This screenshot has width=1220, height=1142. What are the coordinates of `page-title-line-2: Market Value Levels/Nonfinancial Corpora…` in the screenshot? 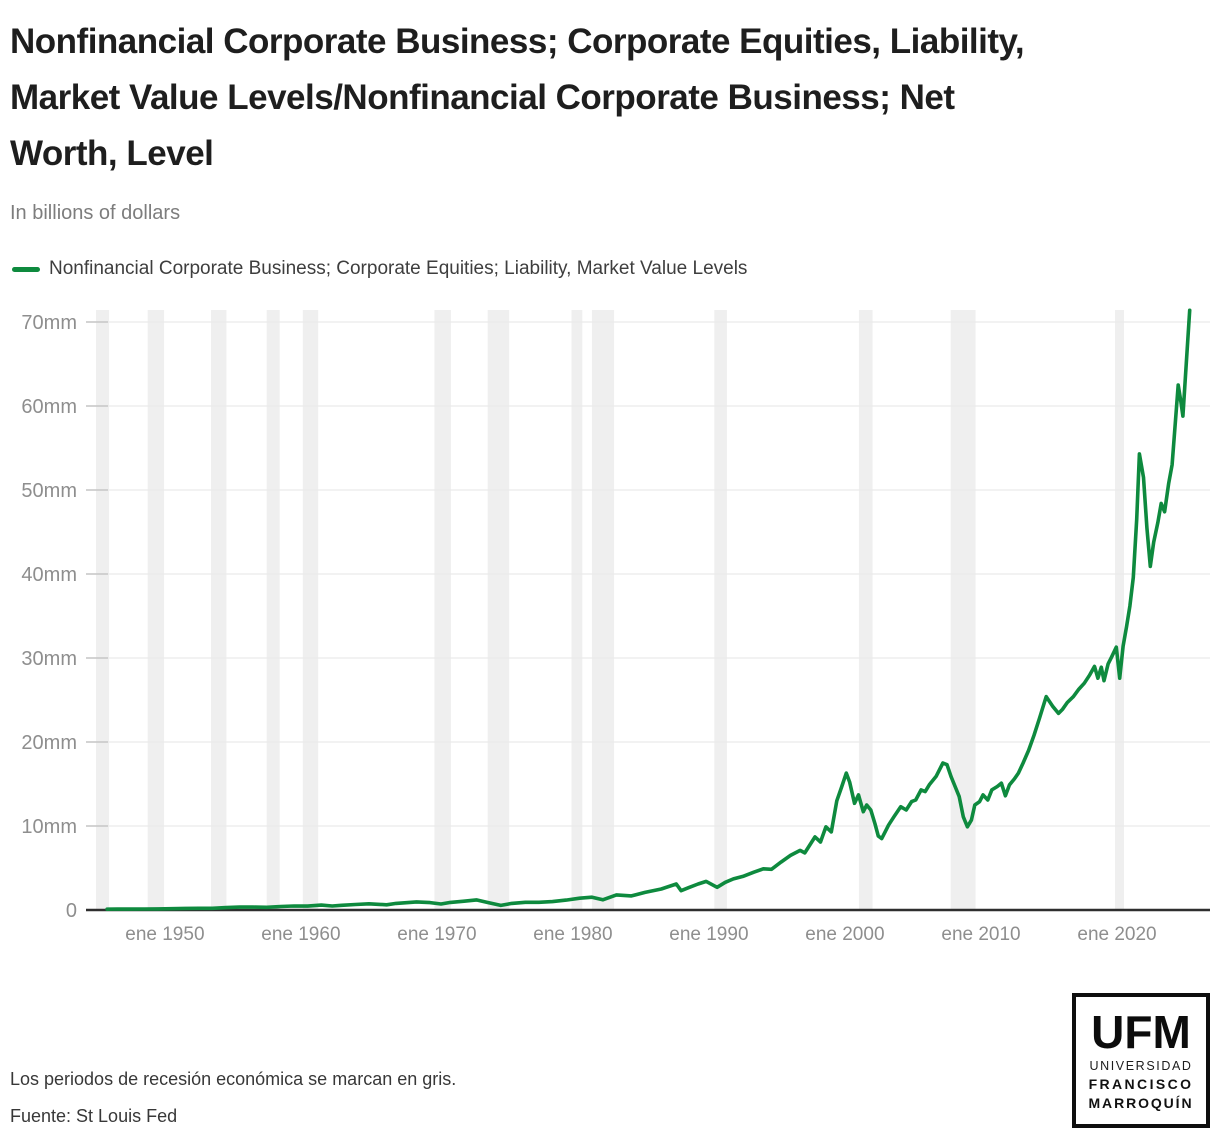 It's located at (482, 97).